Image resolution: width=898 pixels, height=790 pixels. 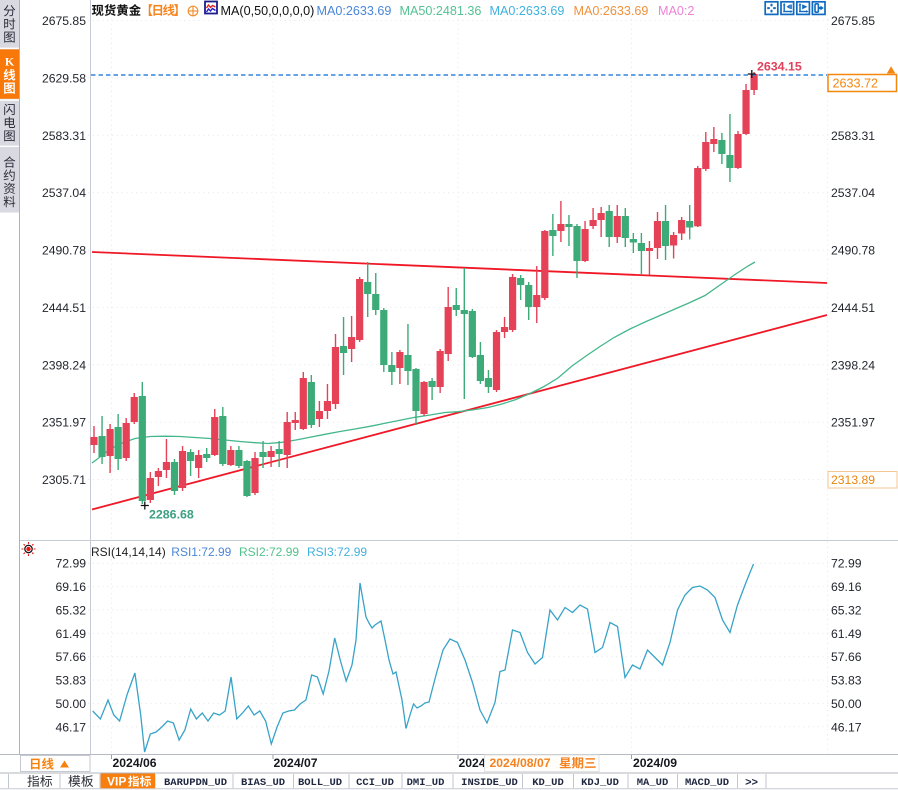 What do you see at coordinates (337, 552) in the screenshot?
I see `svg-text: RSI3:72.99` at bounding box center [337, 552].